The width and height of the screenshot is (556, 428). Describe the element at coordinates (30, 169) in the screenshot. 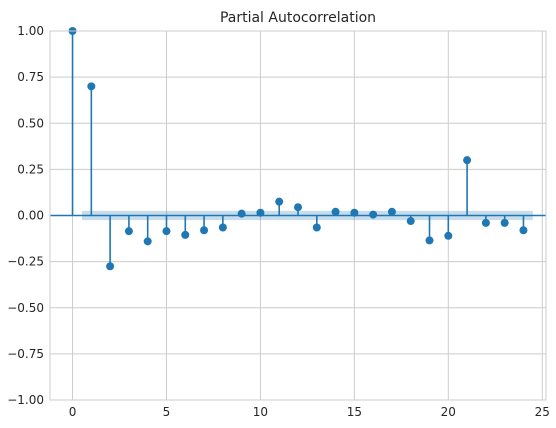

I see `y-tick-label: 0.25` at that location.